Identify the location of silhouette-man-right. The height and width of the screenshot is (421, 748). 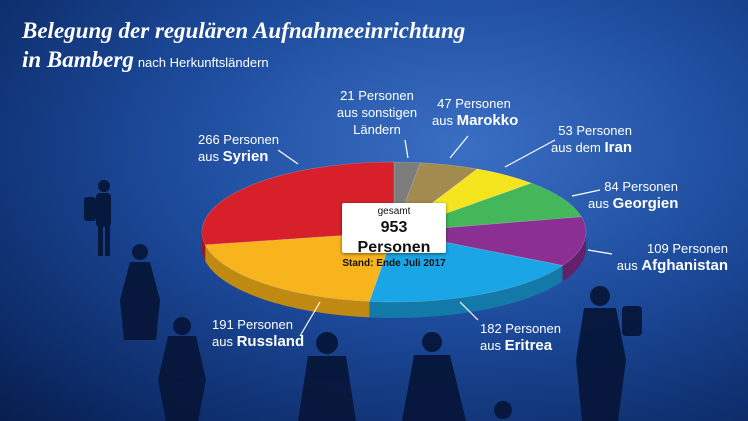
(609, 353).